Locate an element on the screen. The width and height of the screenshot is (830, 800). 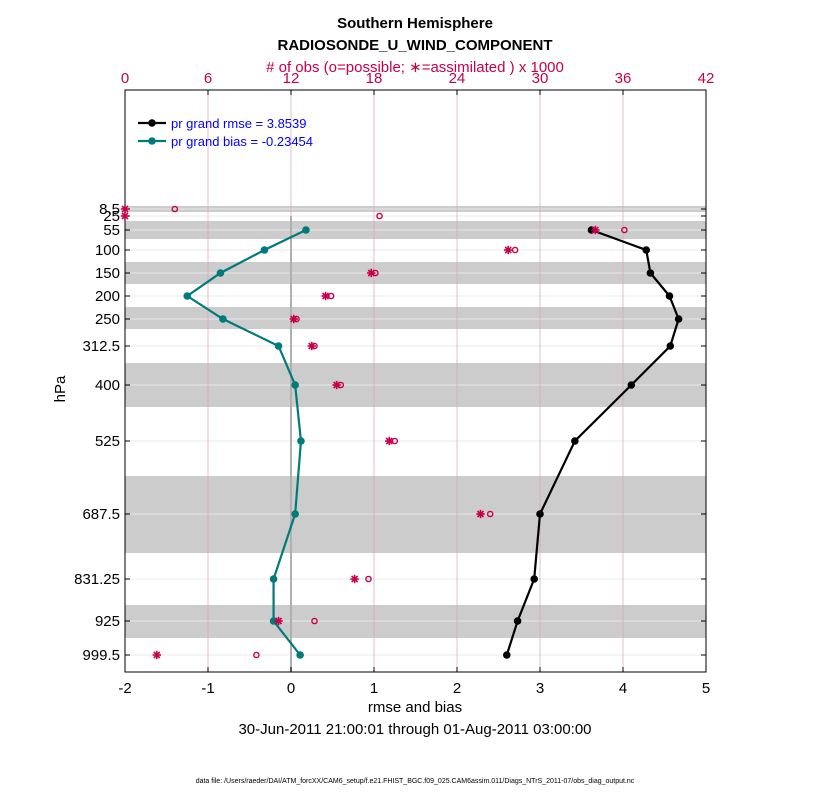
y-tick-label: 400 is located at coordinates (107, 385).